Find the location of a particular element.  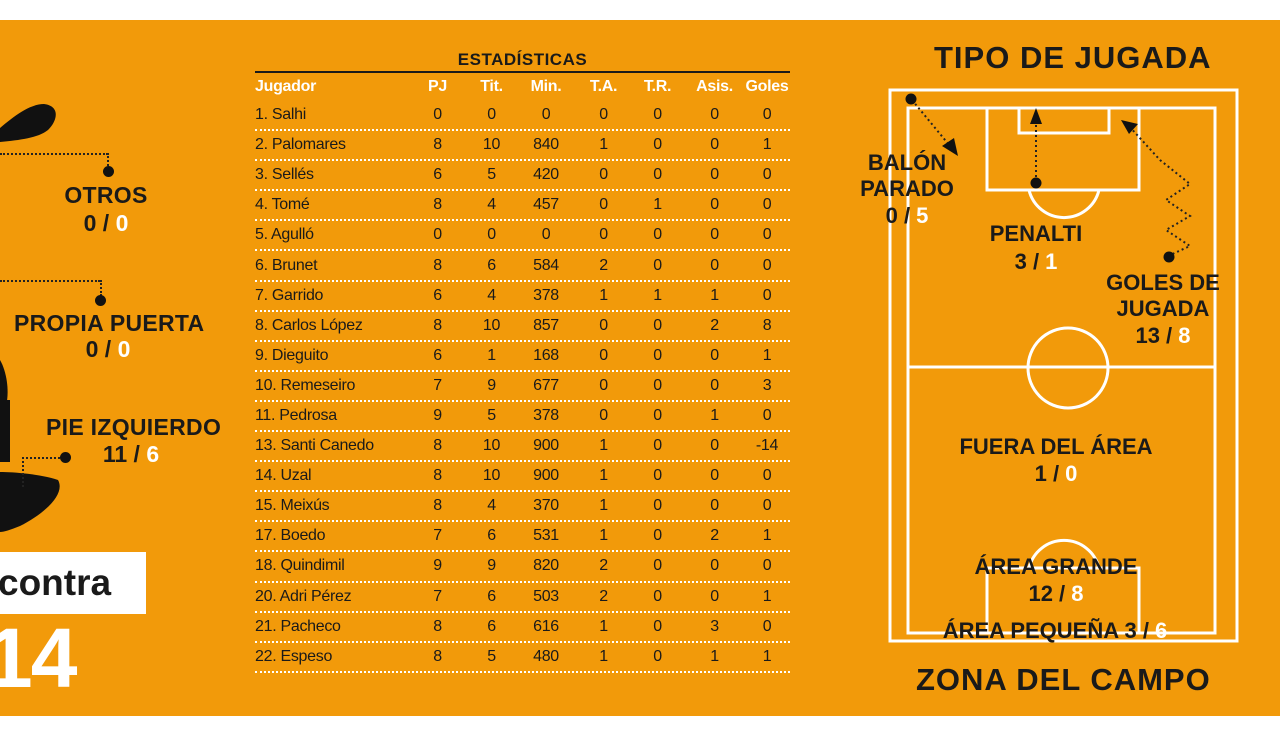

pie-izquierdo-label: PIE IZQUIERDO is located at coordinates (134, 427).